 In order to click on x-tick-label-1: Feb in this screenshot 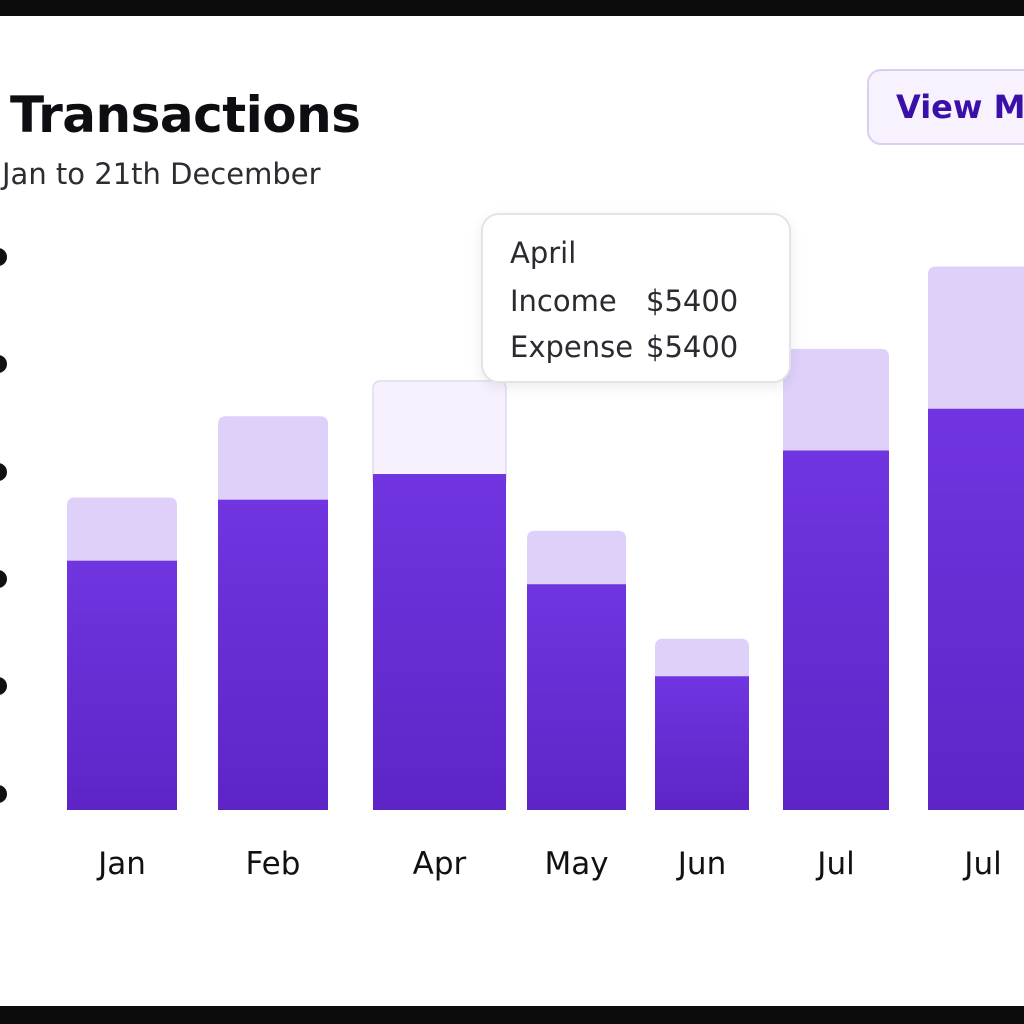, I will do `click(273, 864)`.